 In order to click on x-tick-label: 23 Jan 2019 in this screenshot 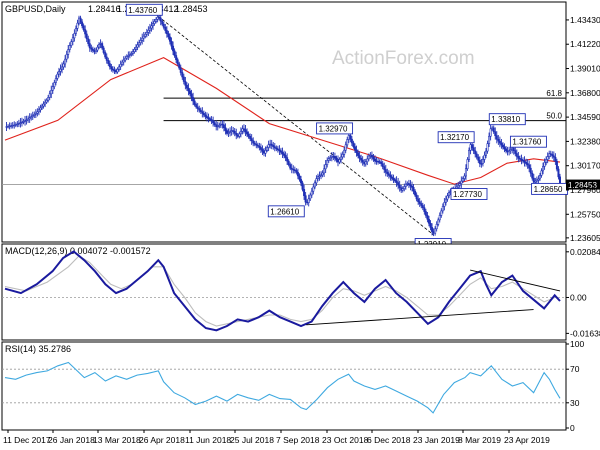, I will do `click(436, 440)`.